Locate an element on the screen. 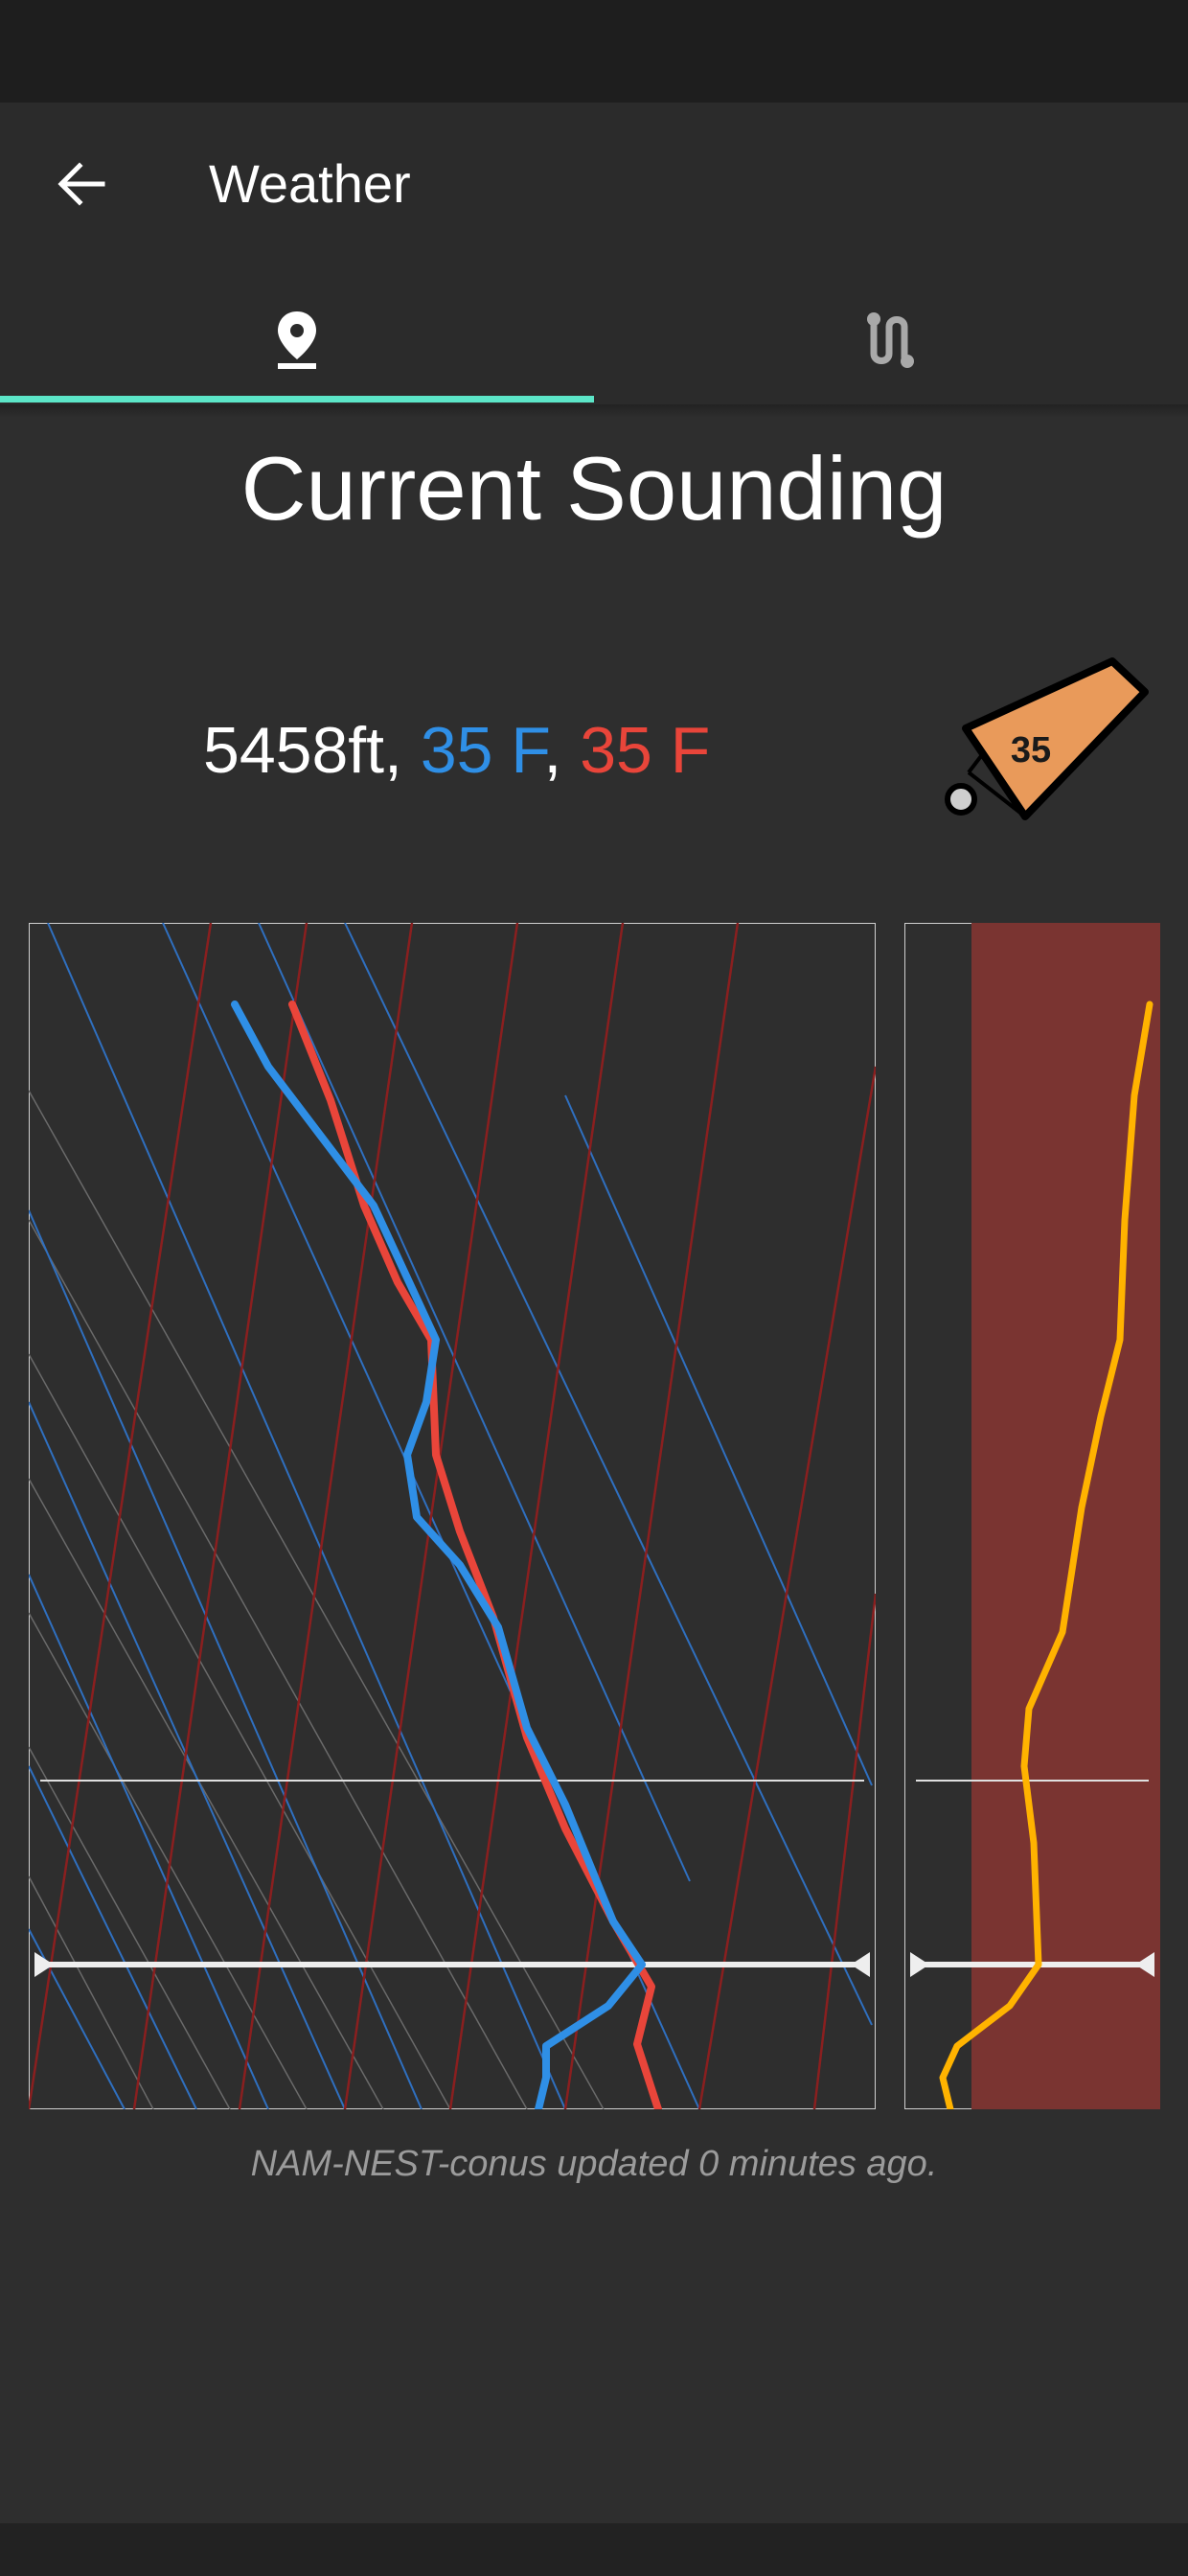  humidity-panel is located at coordinates (1032, 1516).